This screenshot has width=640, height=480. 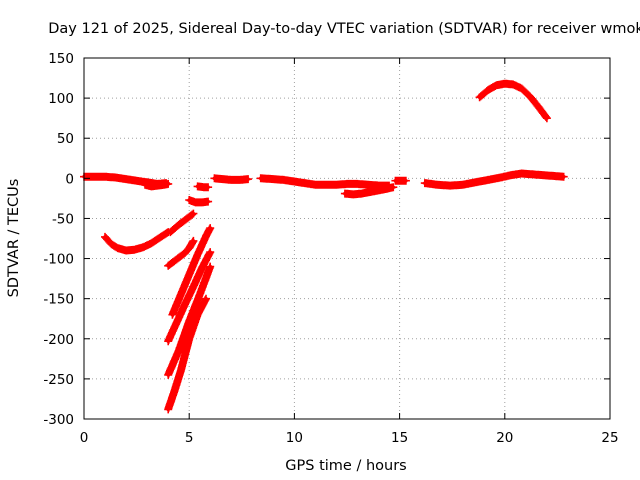 I want to click on y-tick-label: -50, so click(x=63, y=219).